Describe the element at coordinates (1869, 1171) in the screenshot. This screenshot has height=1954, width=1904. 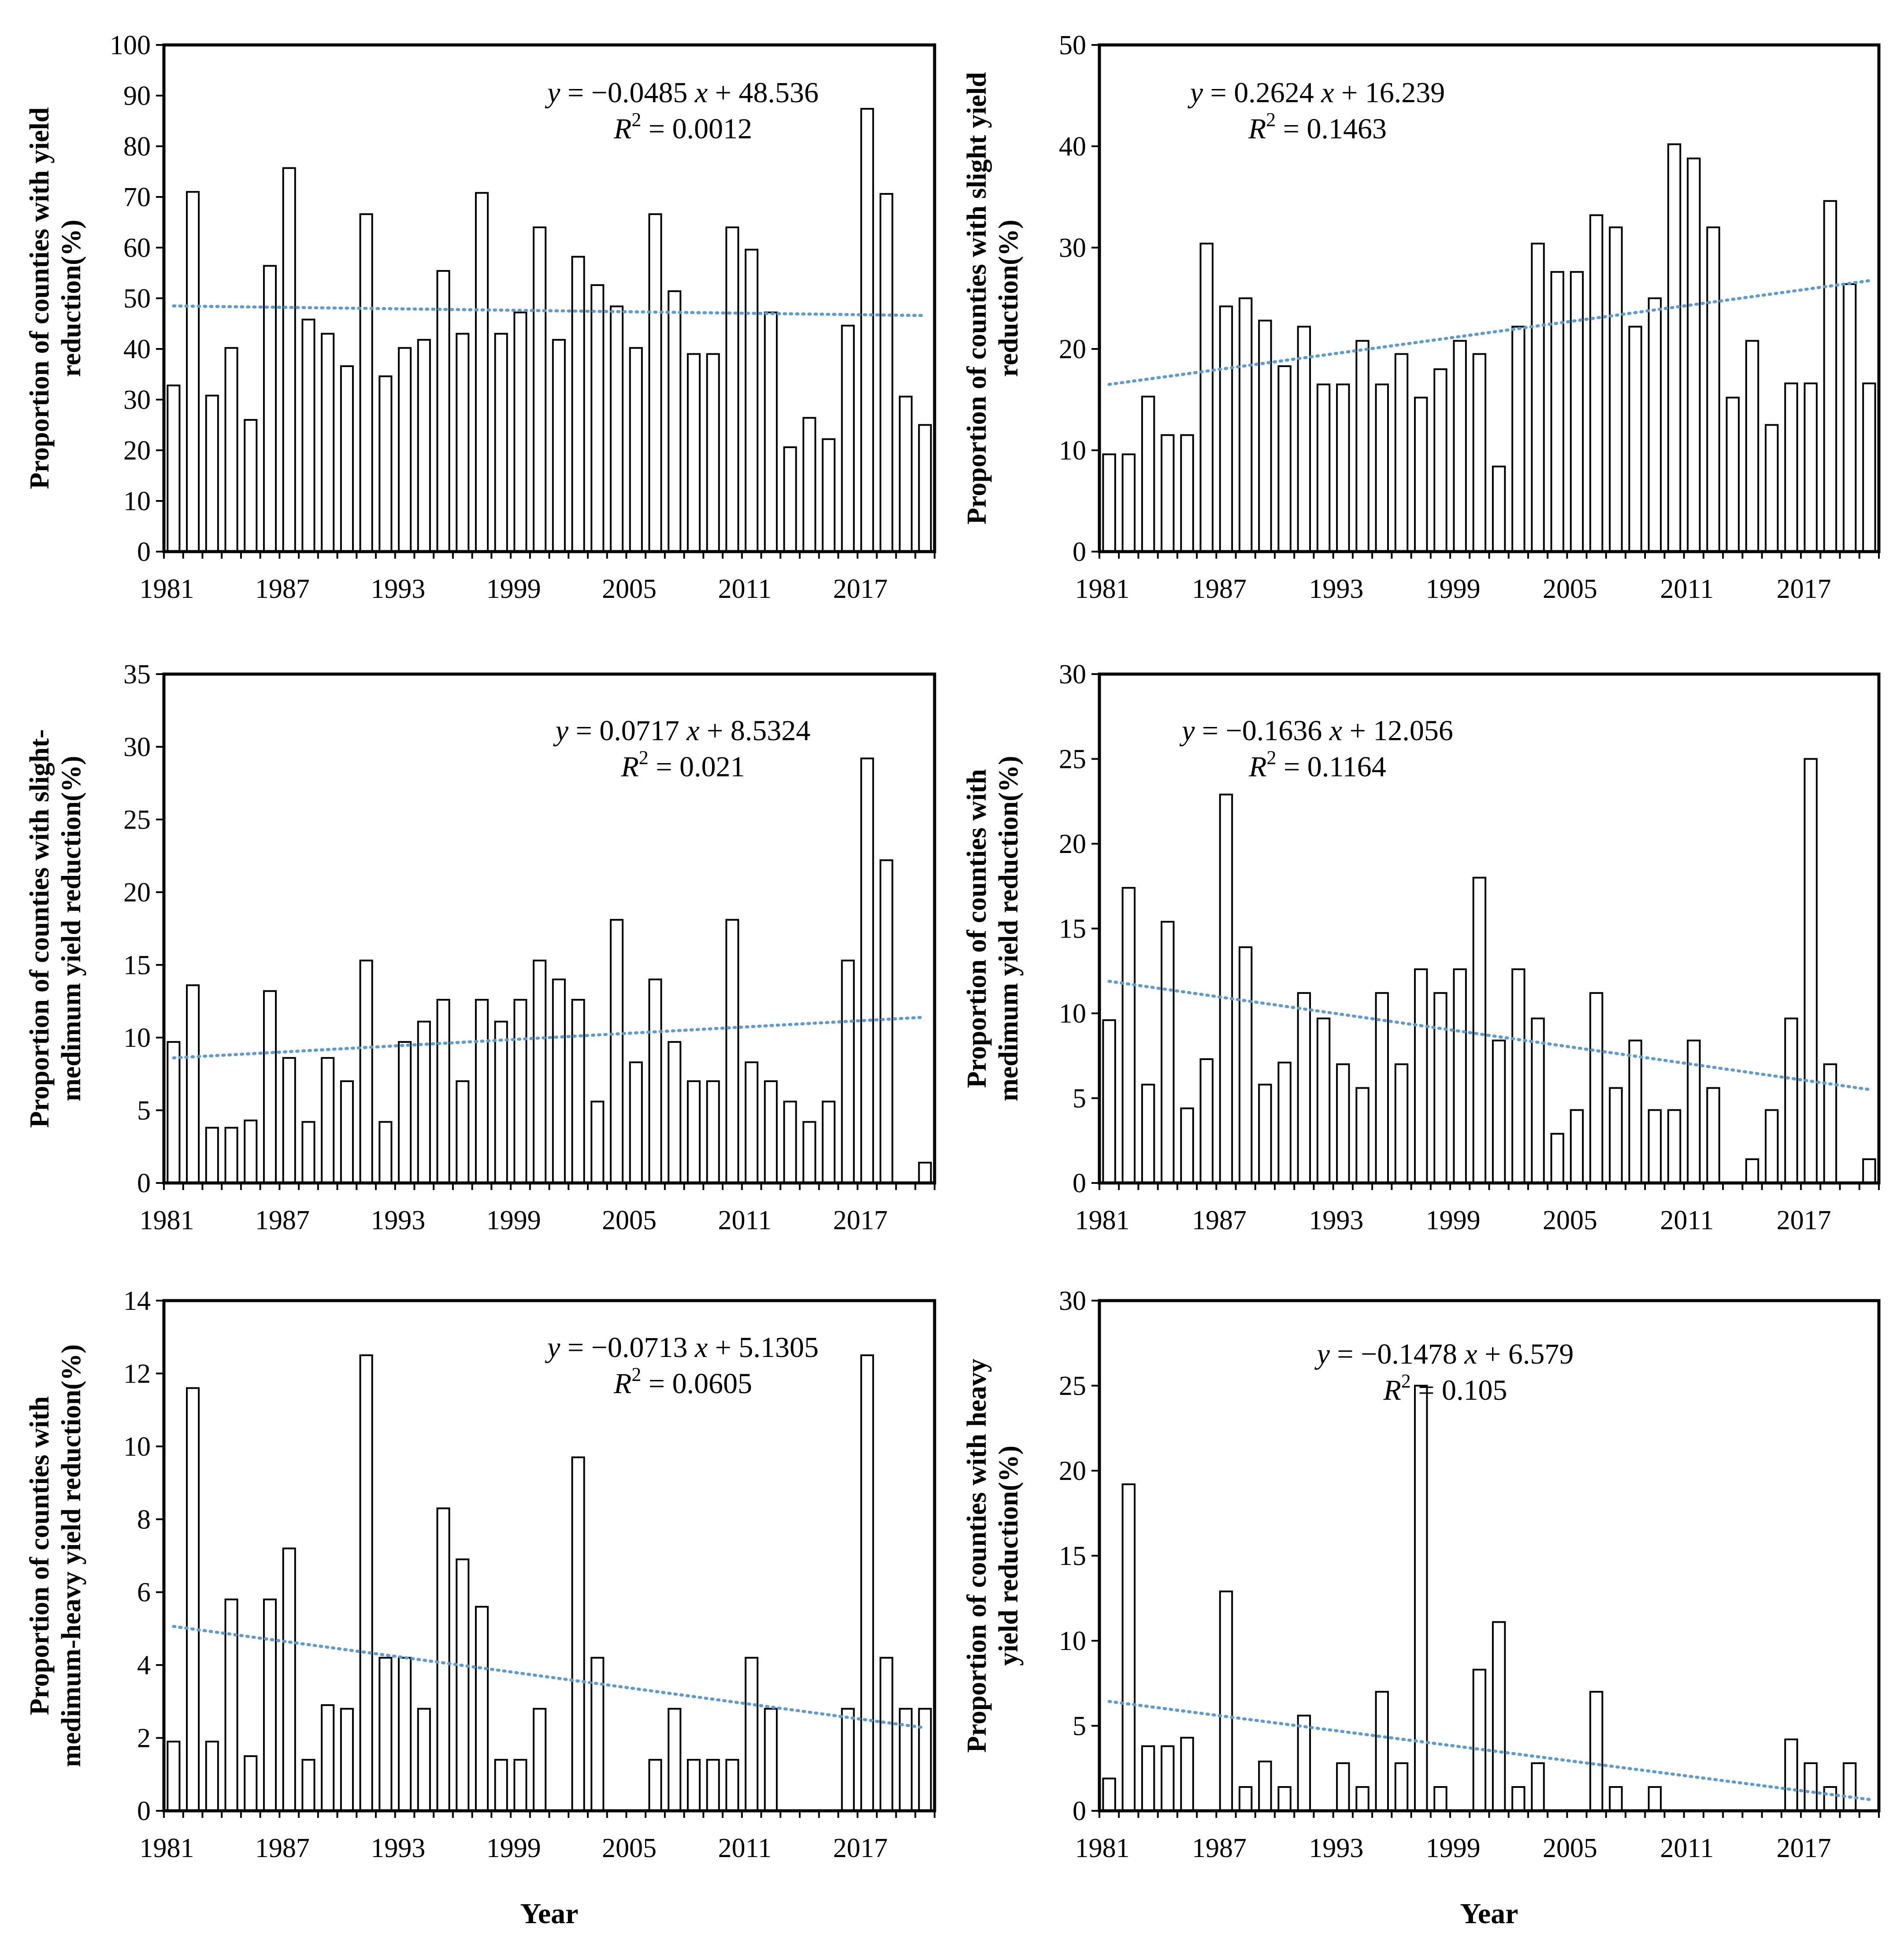
I see `bar-2020` at that location.